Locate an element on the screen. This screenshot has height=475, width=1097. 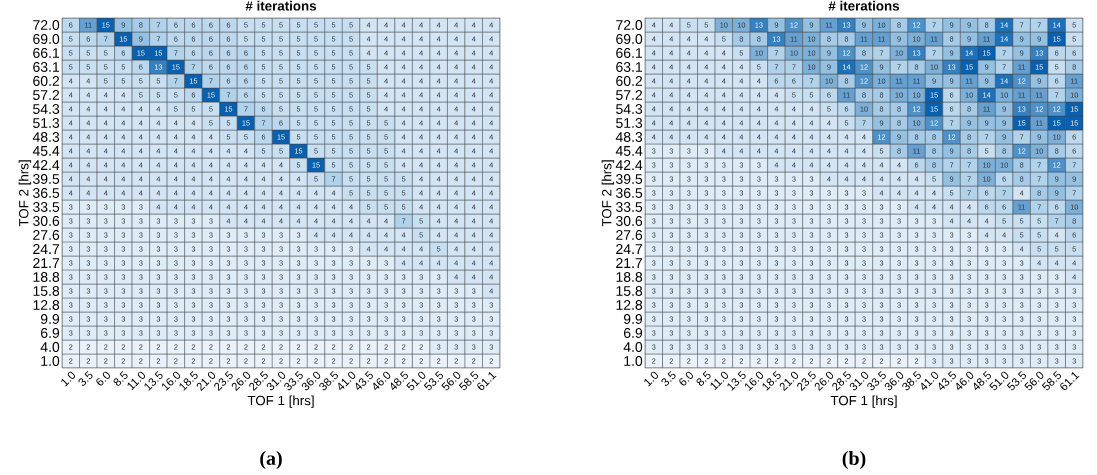
text: (b) is located at coordinates (854, 460).